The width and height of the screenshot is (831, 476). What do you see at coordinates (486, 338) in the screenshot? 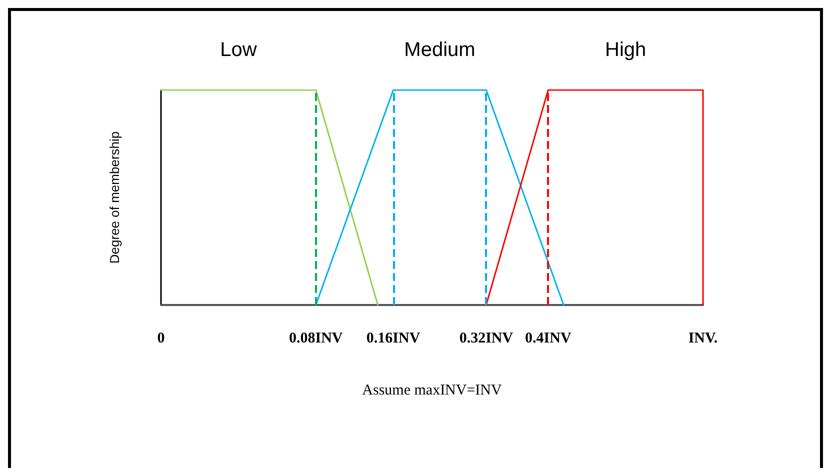
I see `x-tick-label: 0.32INV` at bounding box center [486, 338].